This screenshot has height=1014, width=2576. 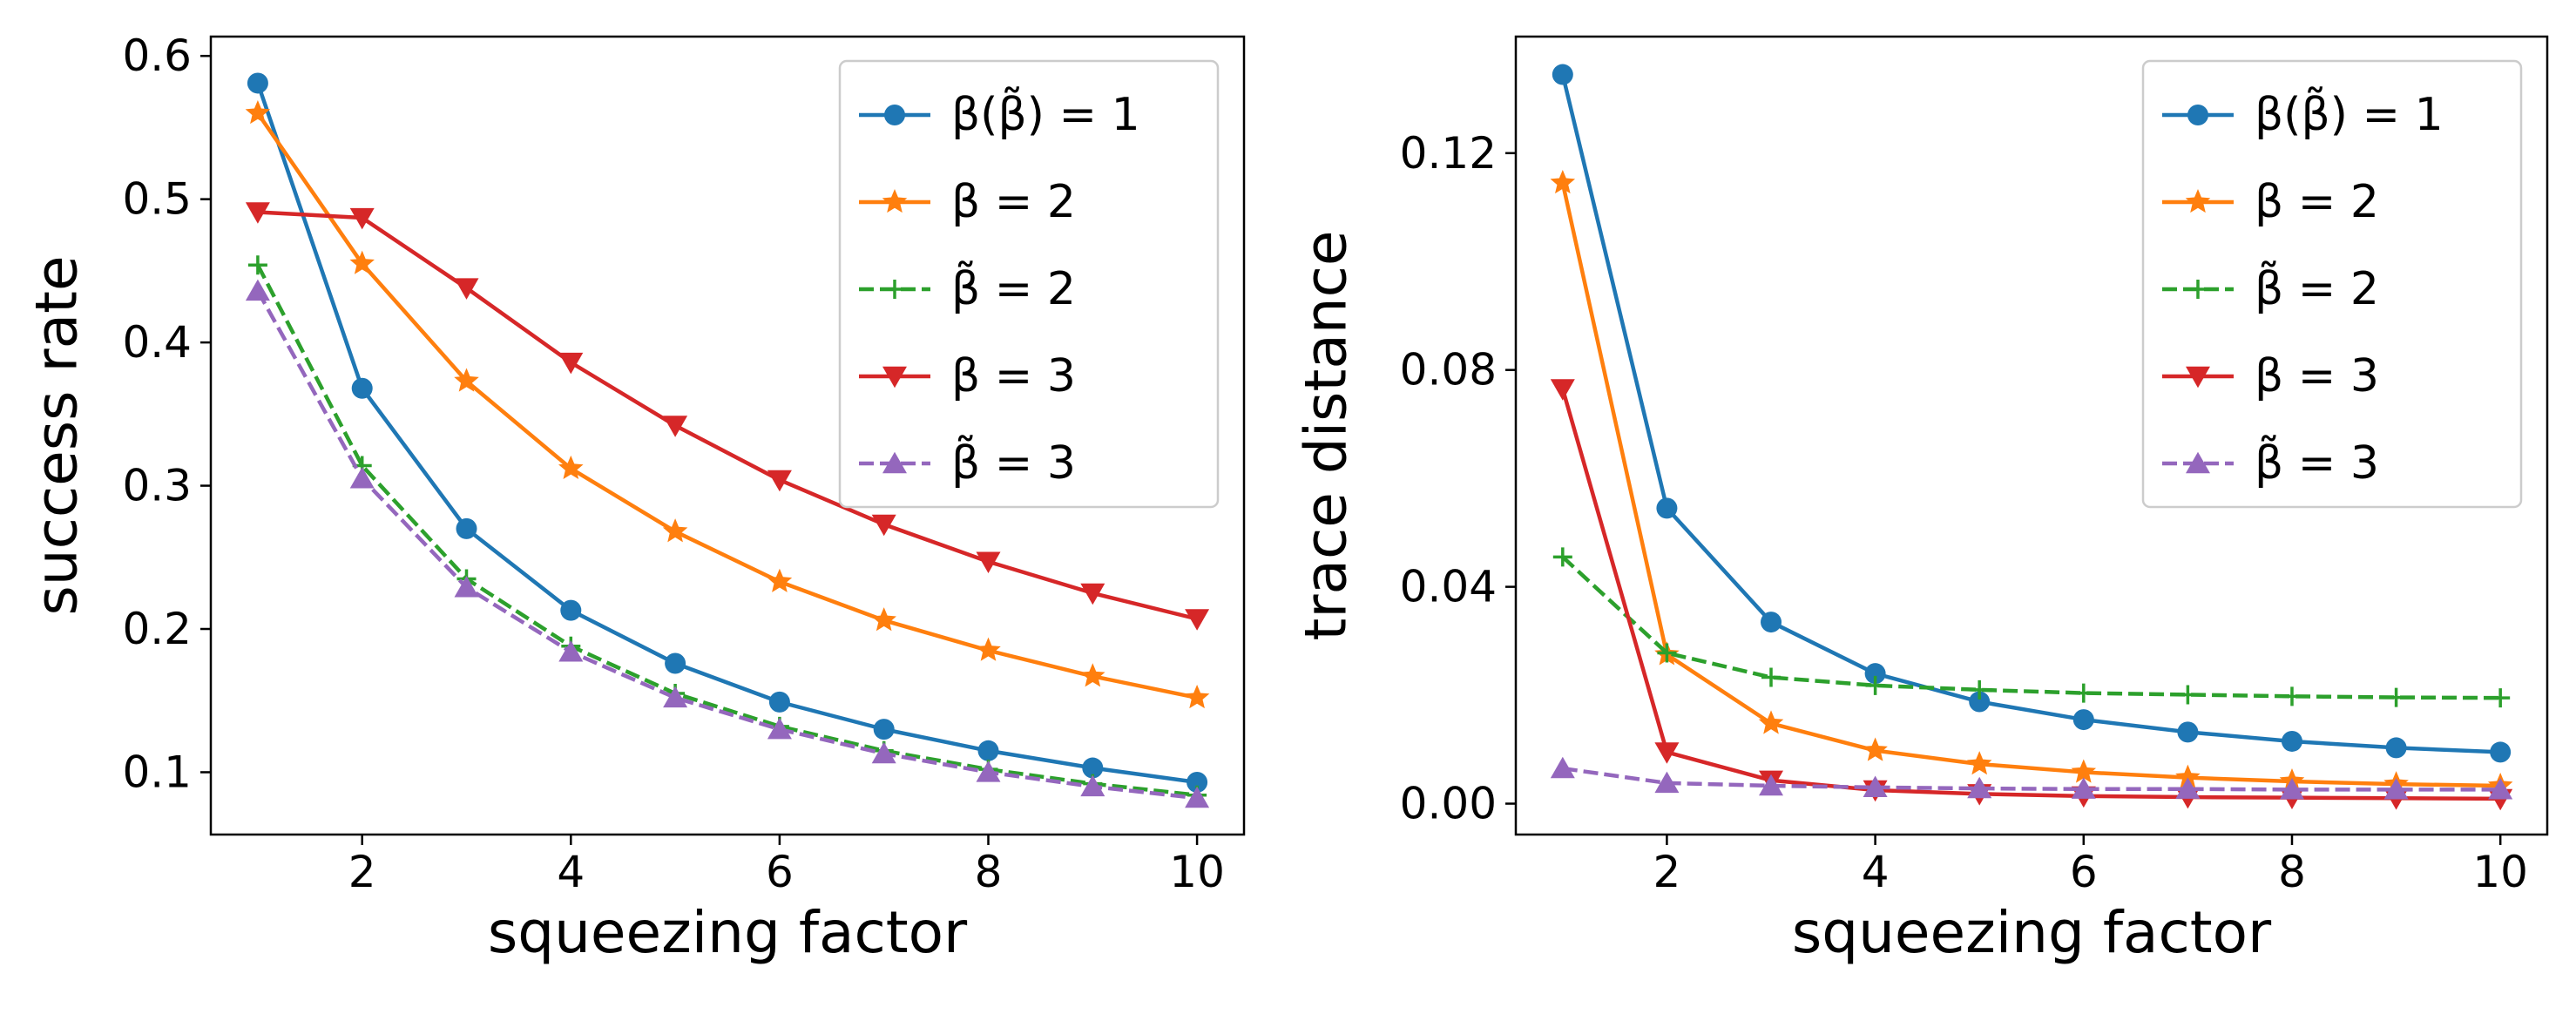 What do you see at coordinates (2317, 463) in the screenshot?
I see `legend-label: β̃ = 3` at bounding box center [2317, 463].